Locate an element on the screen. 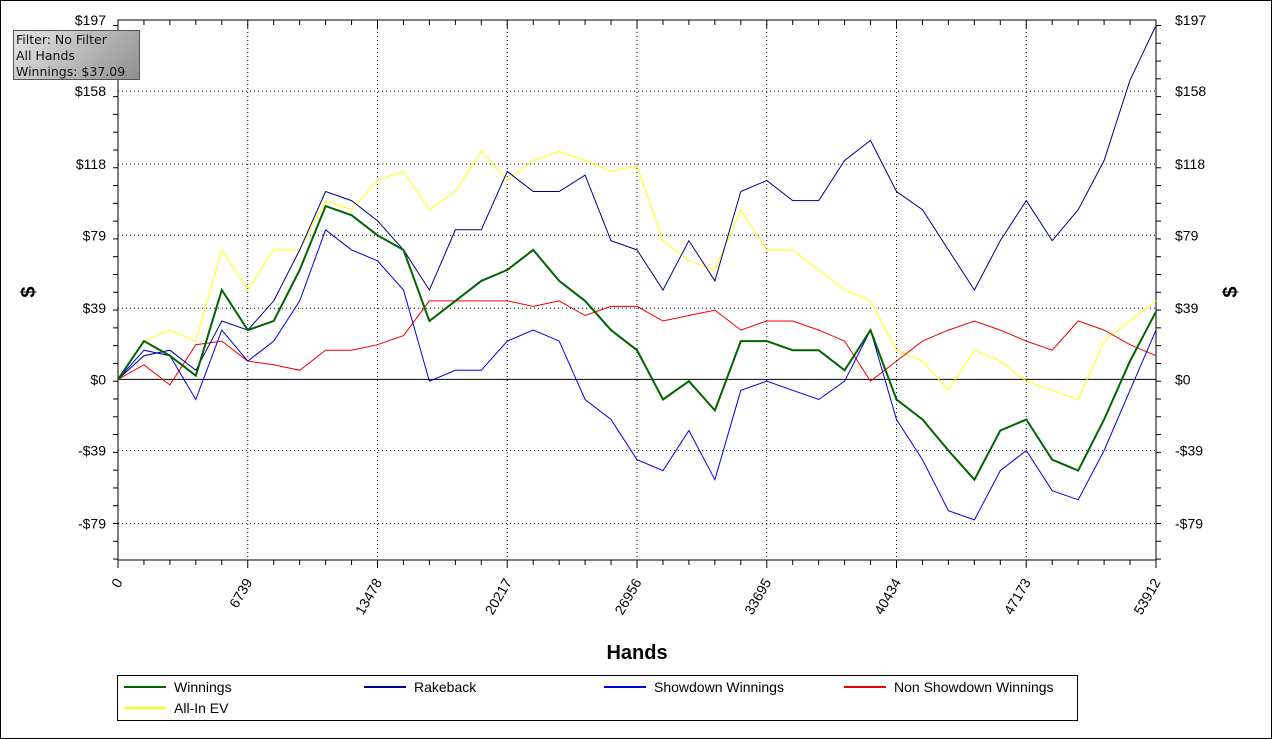 The height and width of the screenshot is (739, 1272). y-tick-label-right: $0 is located at coordinates (1183, 379).